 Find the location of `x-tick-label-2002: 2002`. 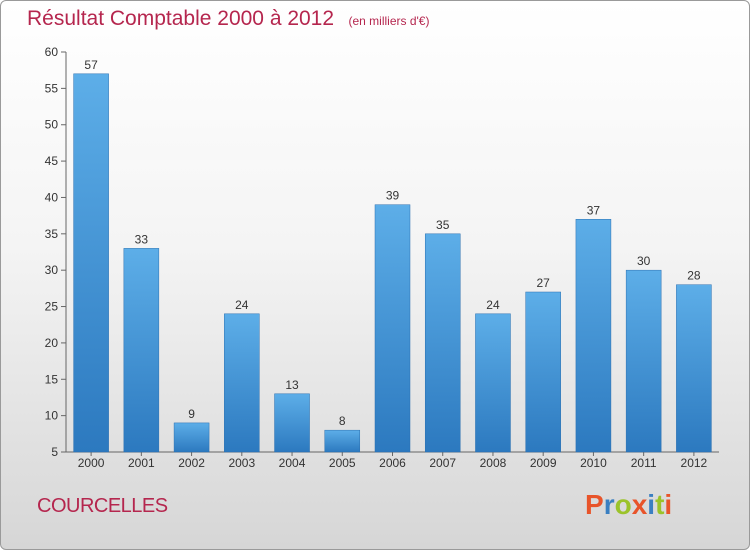

x-tick-label-2002: 2002 is located at coordinates (191, 463).